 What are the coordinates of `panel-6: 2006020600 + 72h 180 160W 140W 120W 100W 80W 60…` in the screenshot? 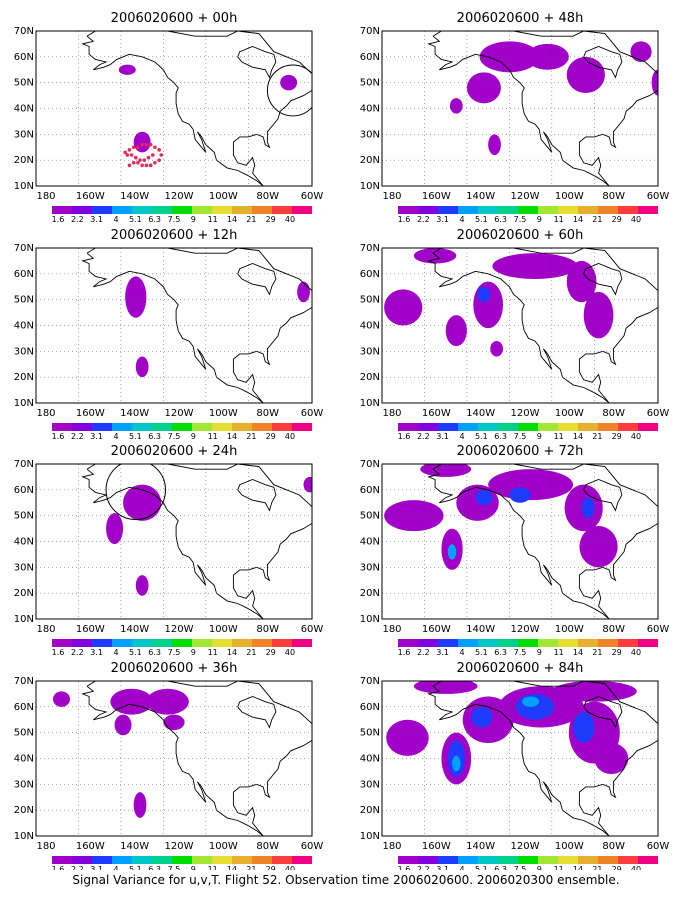 It's located at (515, 550).